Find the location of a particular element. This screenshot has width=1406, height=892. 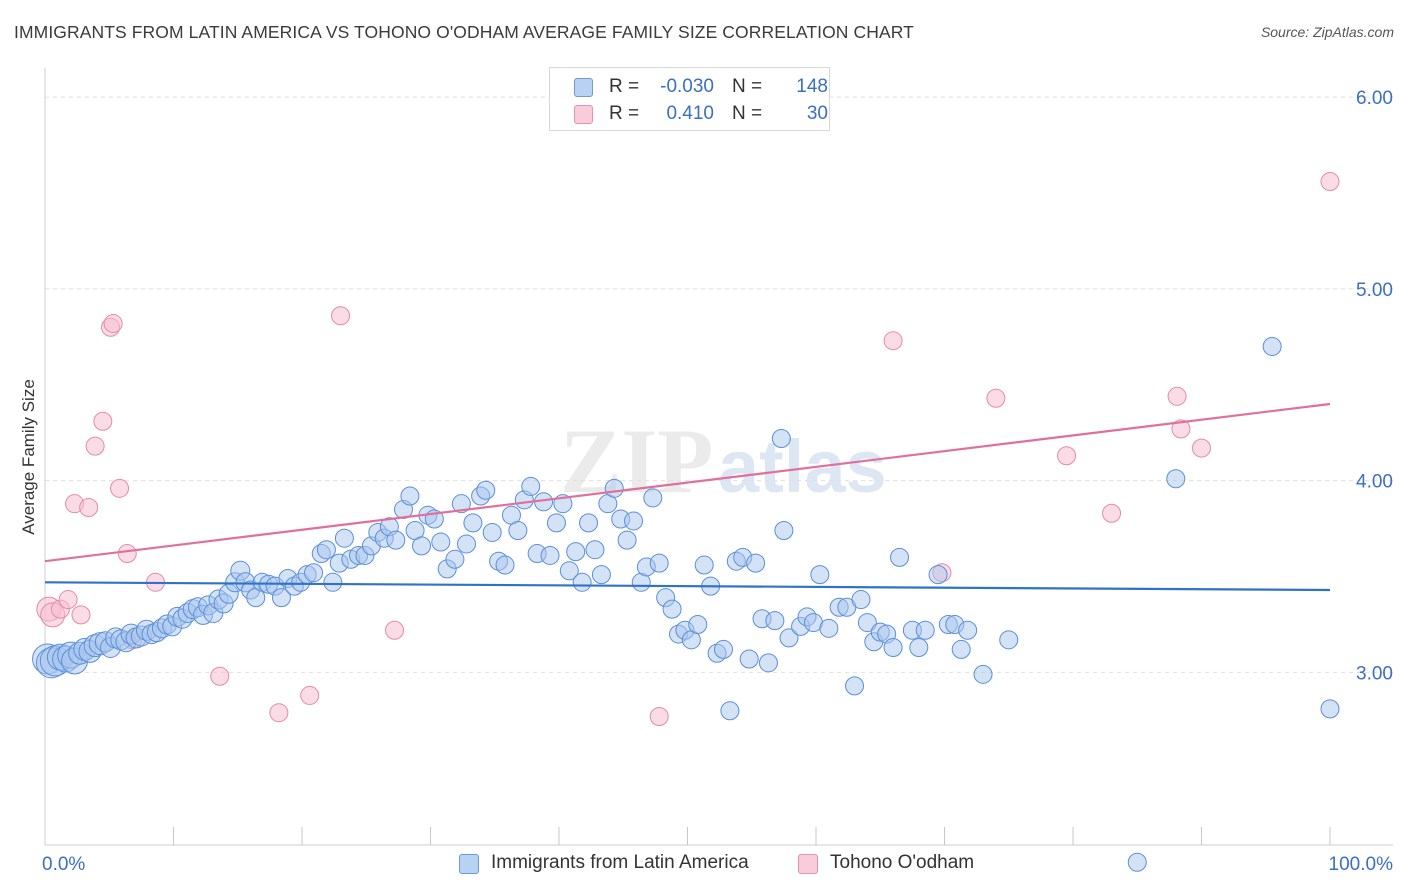

y-axis-label: Average Family Size is located at coordinates (28, 457).